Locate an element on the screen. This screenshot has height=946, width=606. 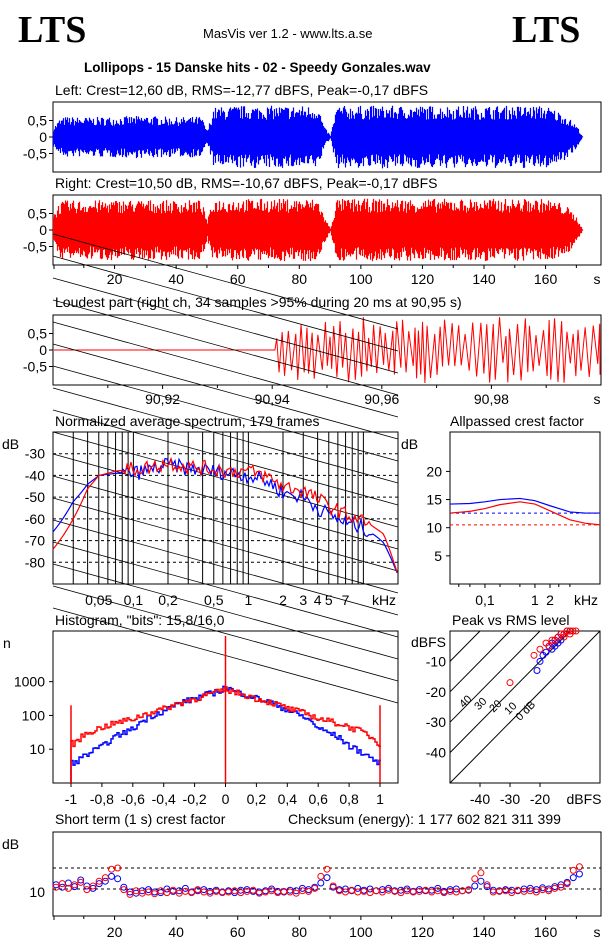
allpass-frame is located at coordinates (525, 508).